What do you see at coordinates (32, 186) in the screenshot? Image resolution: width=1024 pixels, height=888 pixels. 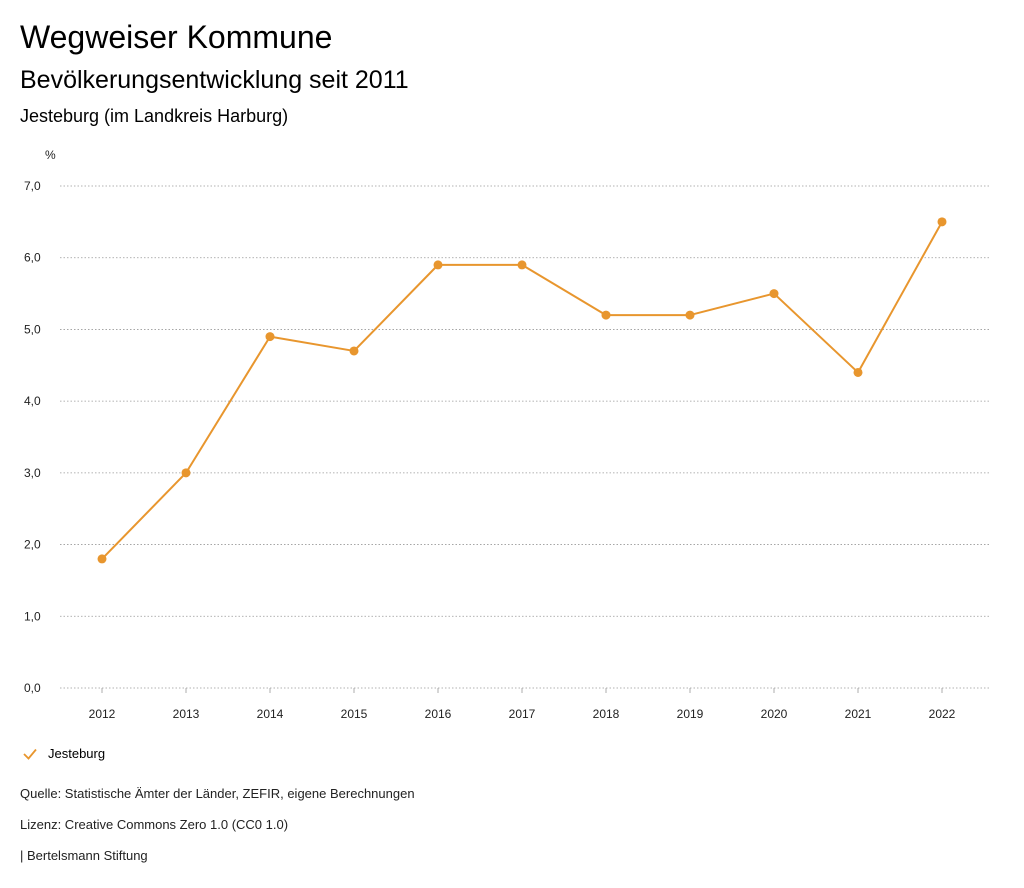 I see `y-tick-label: 7,0` at bounding box center [32, 186].